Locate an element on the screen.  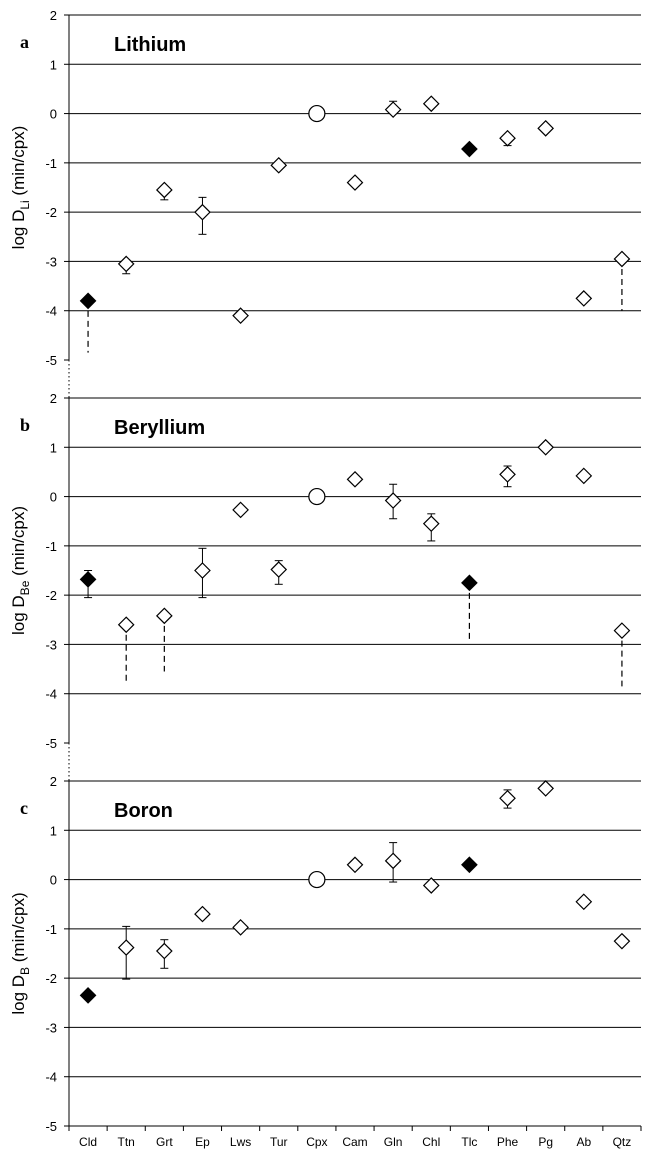
panel-letter: a is located at coordinates (24, 42).